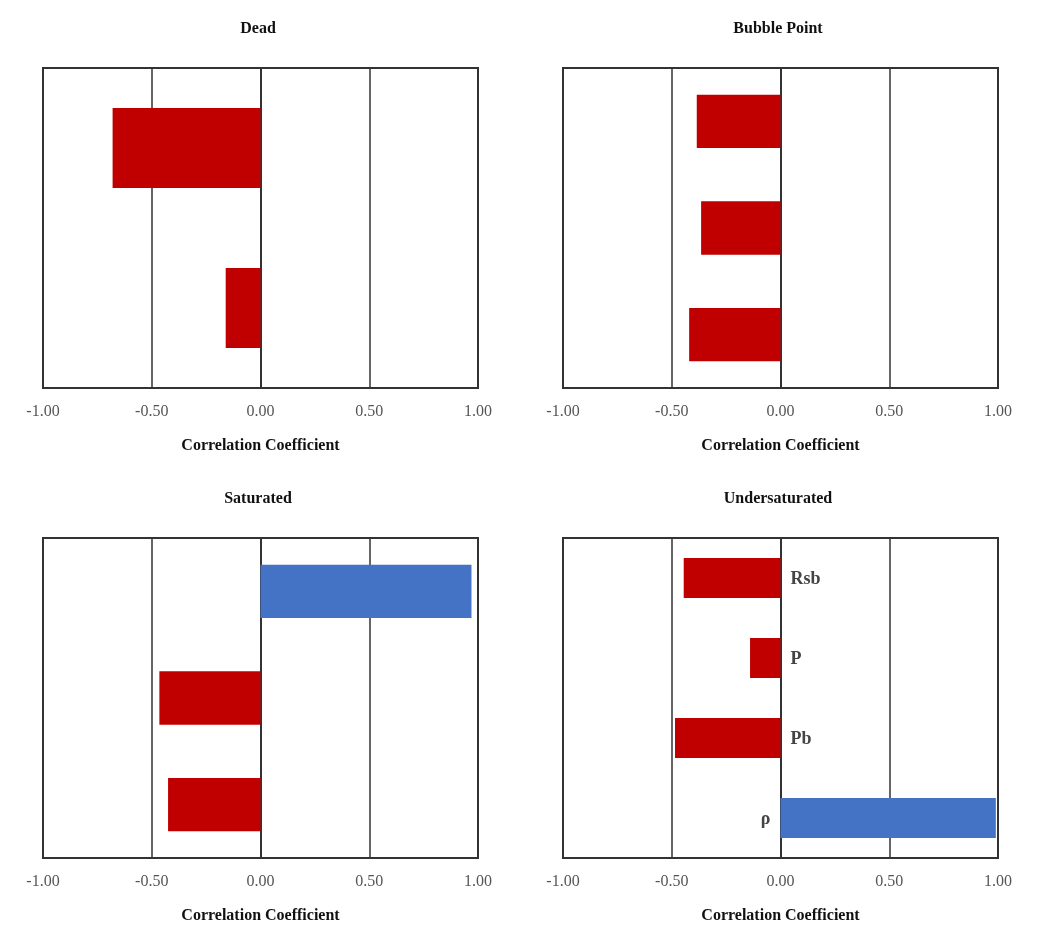  What do you see at coordinates (258, 497) in the screenshot?
I see `chart-title: Saturated` at bounding box center [258, 497].